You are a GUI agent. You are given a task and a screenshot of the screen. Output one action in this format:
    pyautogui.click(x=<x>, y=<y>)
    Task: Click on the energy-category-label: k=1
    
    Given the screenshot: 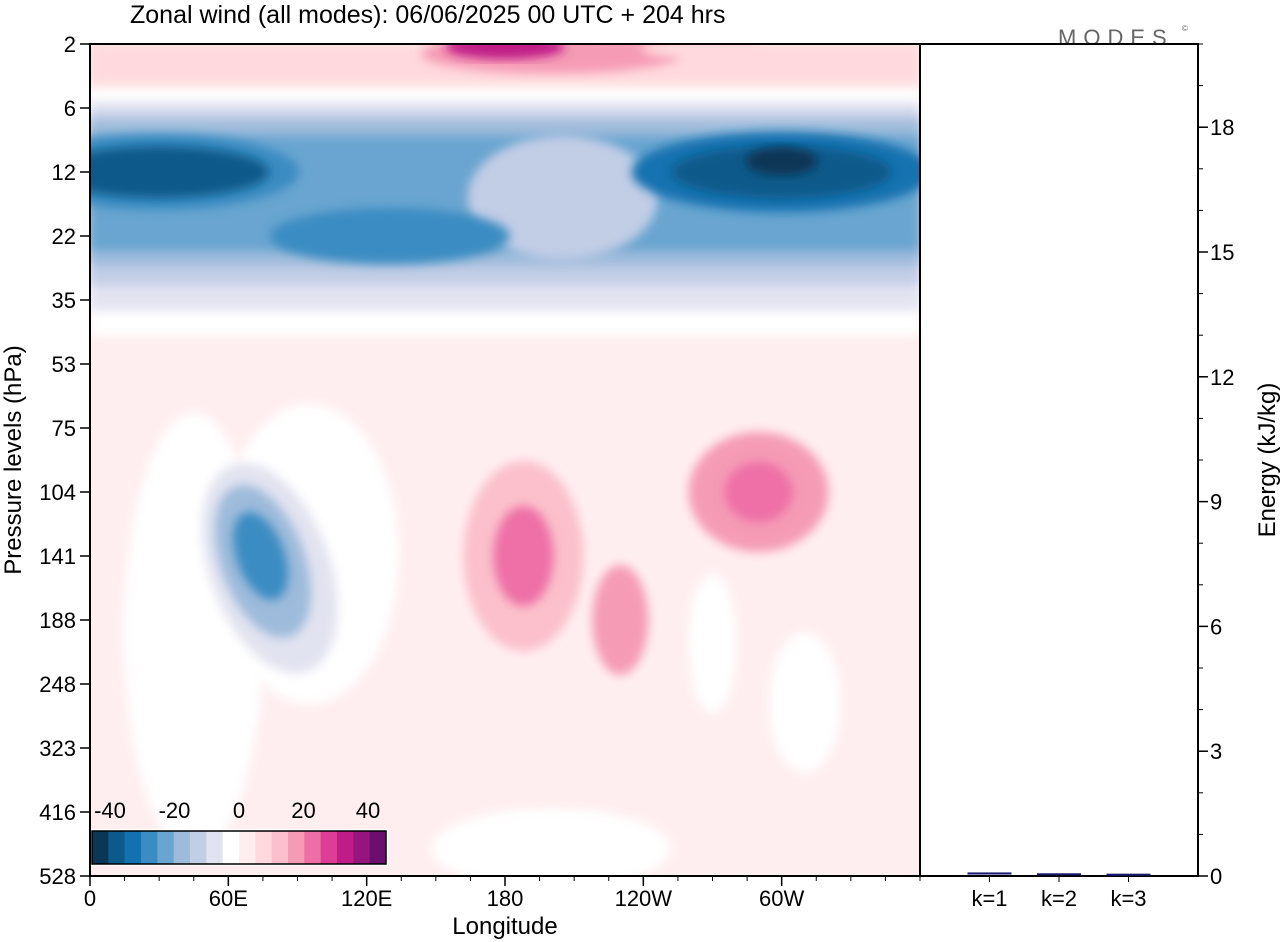 What is the action you would take?
    pyautogui.click(x=989, y=898)
    